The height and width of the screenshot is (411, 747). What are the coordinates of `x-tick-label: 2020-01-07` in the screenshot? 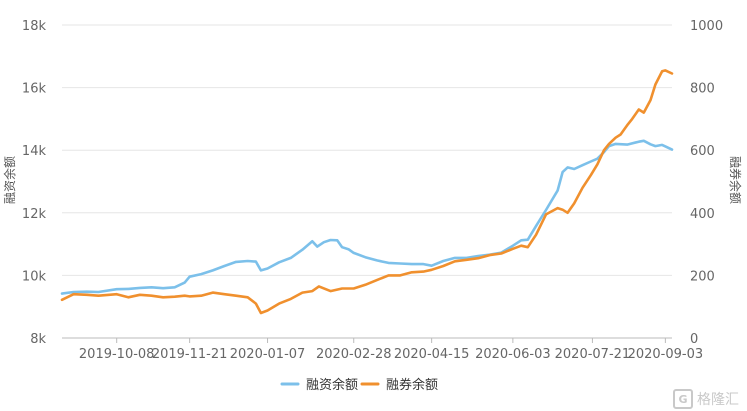 It's located at (268, 354).